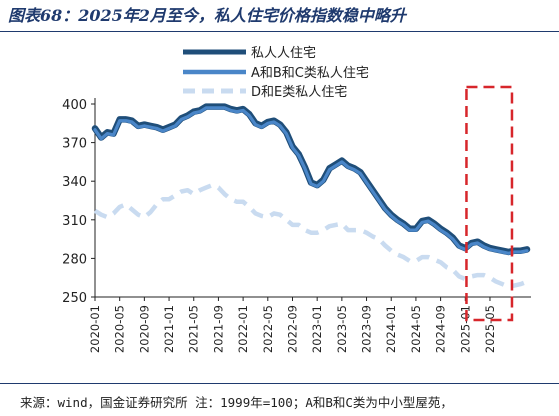  What do you see at coordinates (279, 383) in the screenshot?
I see `source-rule` at bounding box center [279, 383].